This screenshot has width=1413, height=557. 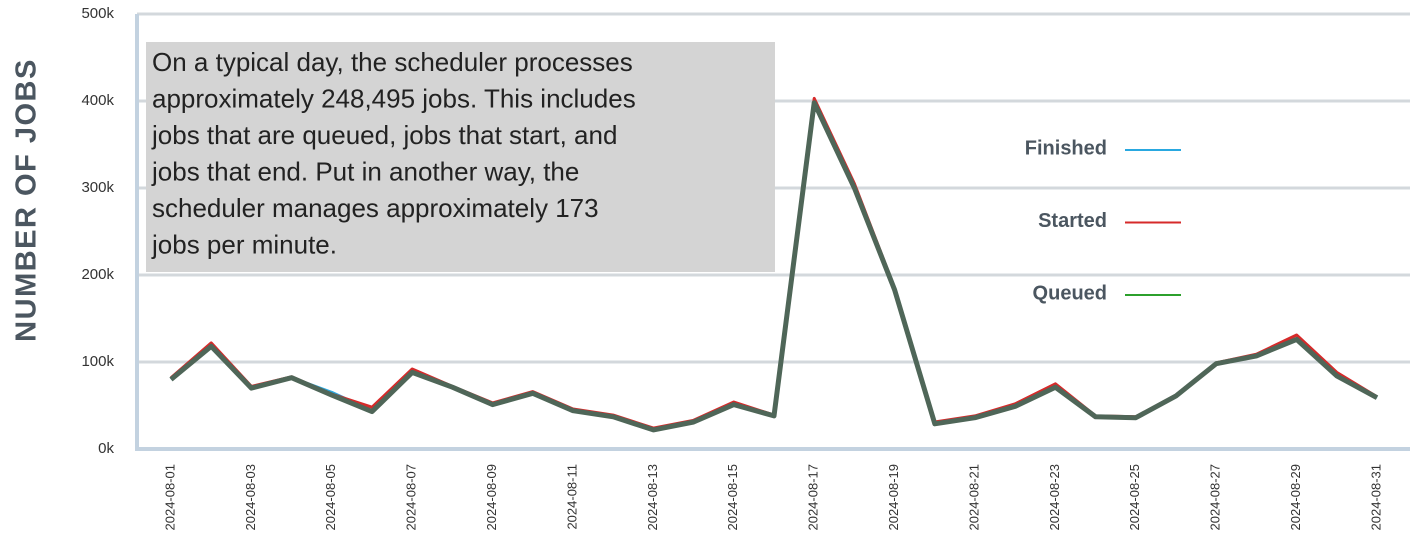 I want to click on annotation-line: jobs per minute., so click(x=244, y=244).